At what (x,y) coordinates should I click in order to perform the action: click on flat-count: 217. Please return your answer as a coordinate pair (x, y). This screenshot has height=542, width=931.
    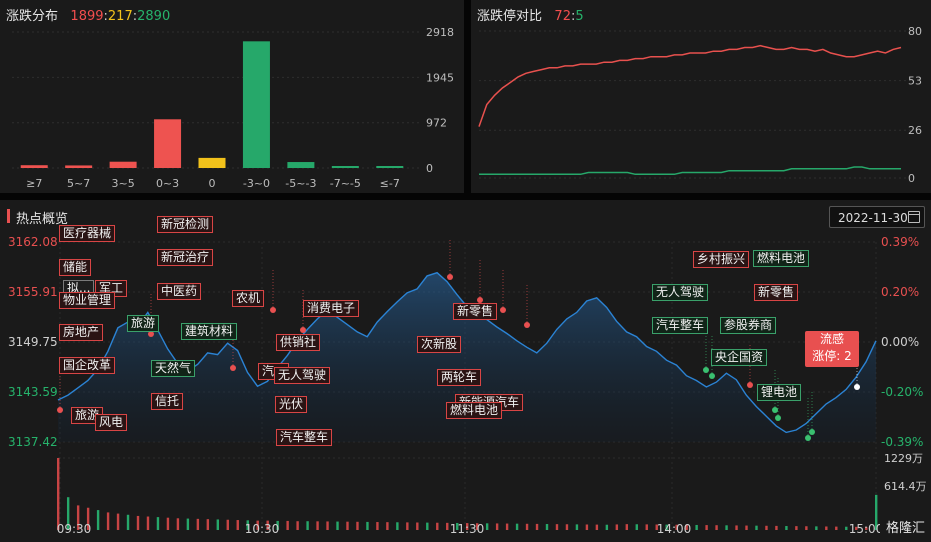
    Looking at the image, I should click on (120, 16).